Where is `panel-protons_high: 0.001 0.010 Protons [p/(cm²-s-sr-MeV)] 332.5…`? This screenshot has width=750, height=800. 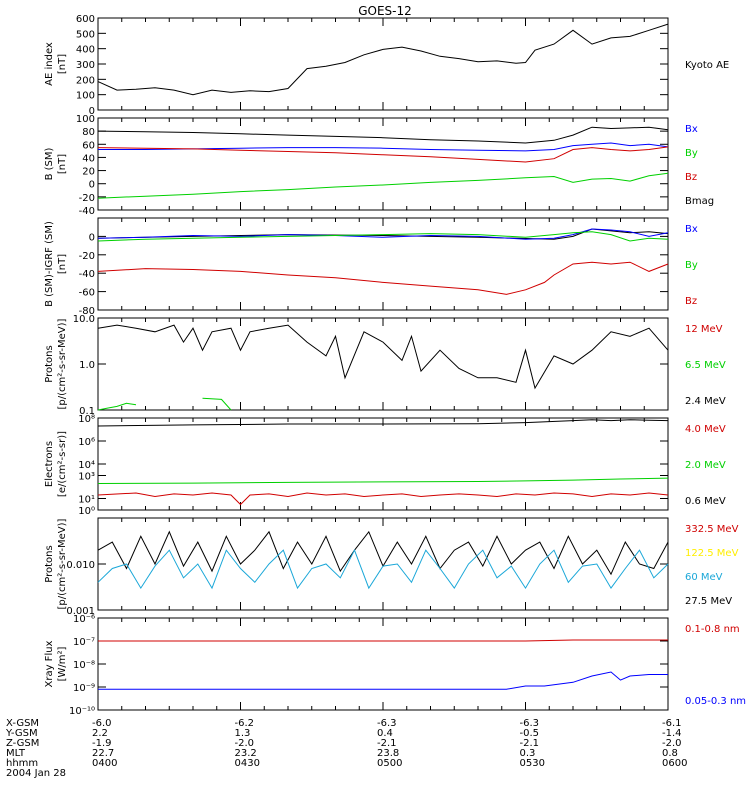
panel-protons_high: 0.001 0.010 Protons [p/(cm²-s-sr-MeV)] 332.5… is located at coordinates (391, 567).